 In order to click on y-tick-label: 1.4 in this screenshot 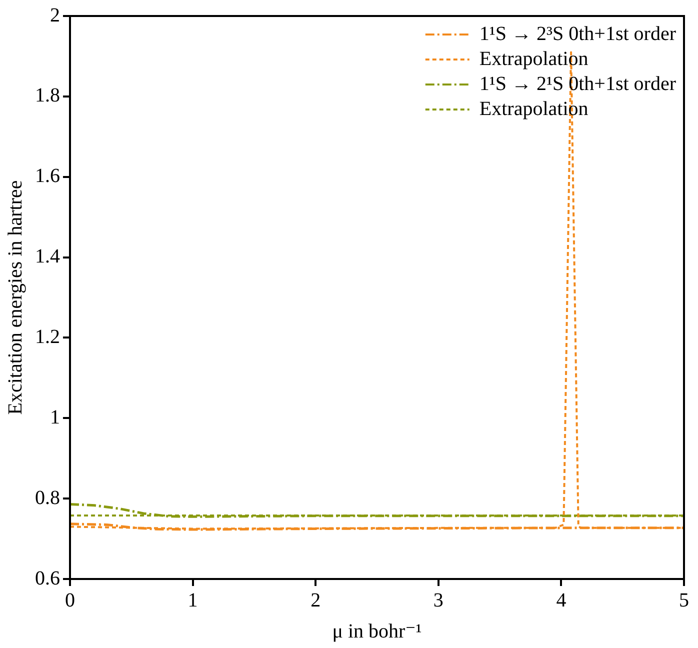, I will do `click(47, 257)`.